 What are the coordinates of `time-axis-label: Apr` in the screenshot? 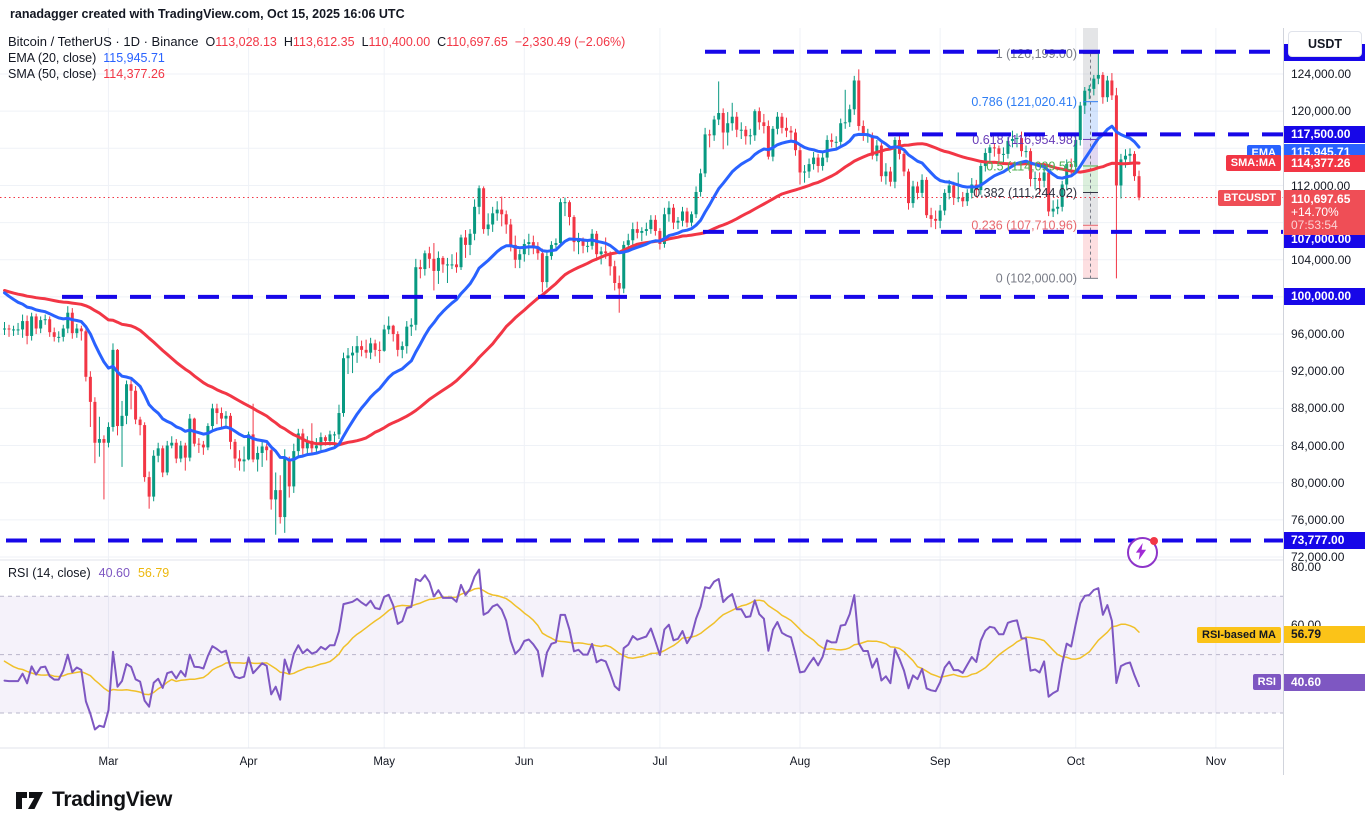 It's located at (249, 762).